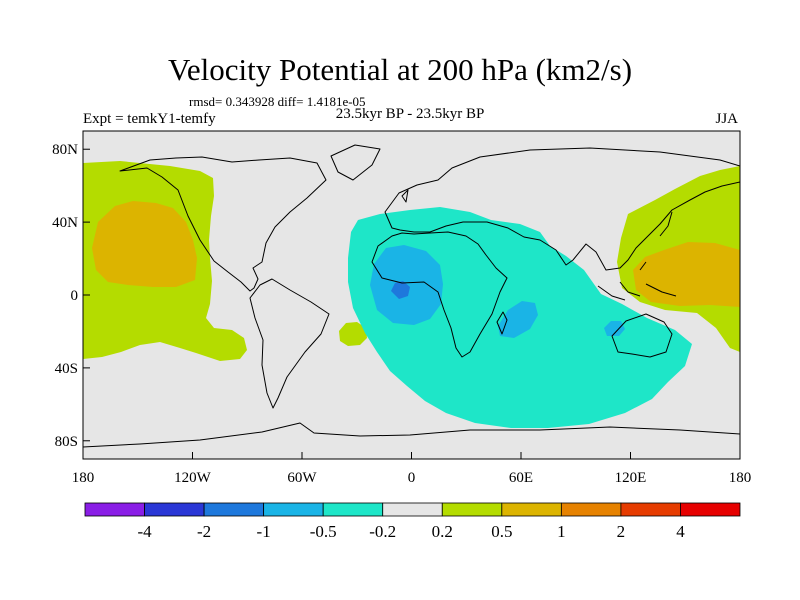 The image size is (800, 600). Describe the element at coordinates (442, 531) in the screenshot. I see `colorbar-label: 0.2` at that location.